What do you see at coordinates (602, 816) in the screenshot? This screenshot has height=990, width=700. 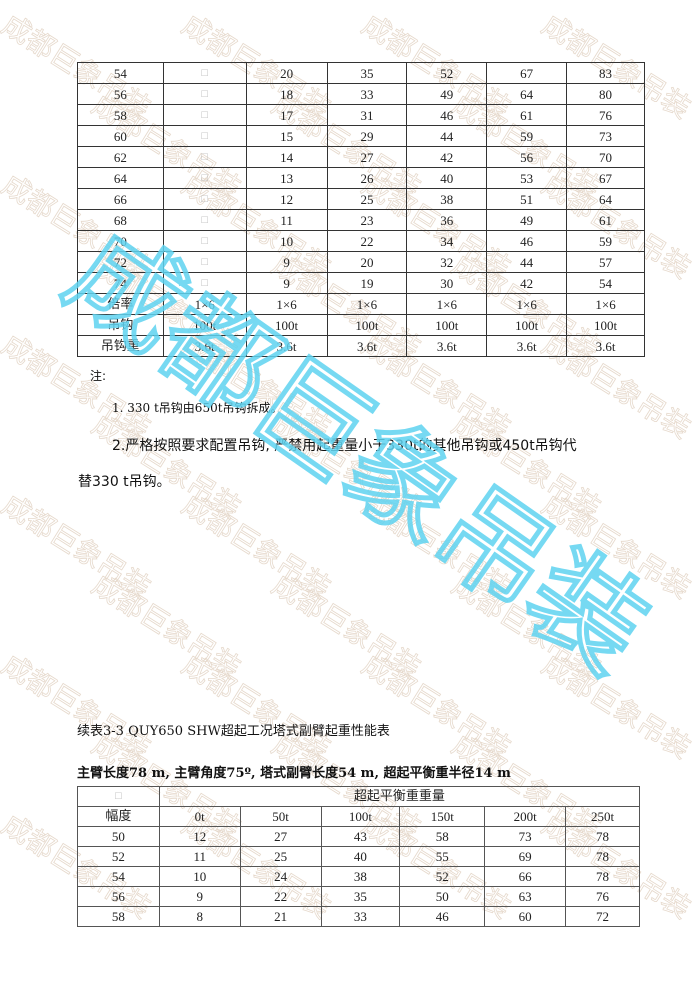 I see `column-header: 250t` at bounding box center [602, 816].